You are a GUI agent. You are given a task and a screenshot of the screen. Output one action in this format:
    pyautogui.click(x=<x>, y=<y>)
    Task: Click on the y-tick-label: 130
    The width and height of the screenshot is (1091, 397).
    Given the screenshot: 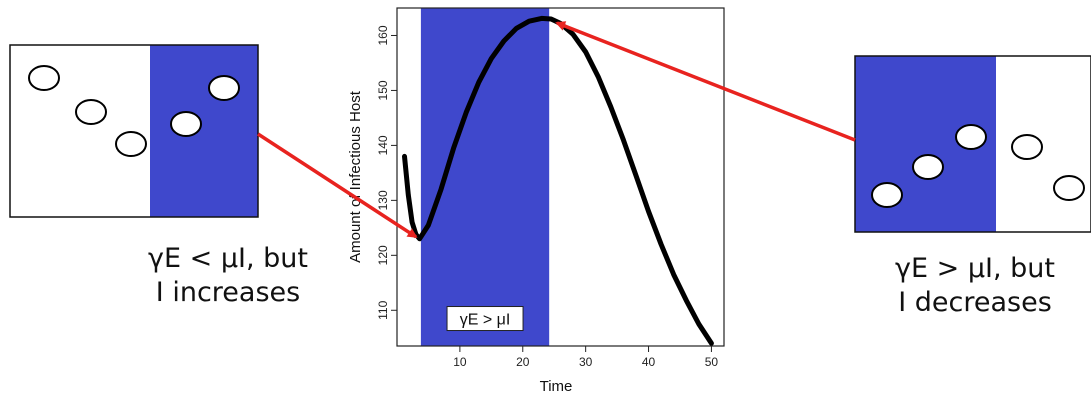 What is the action you would take?
    pyautogui.click(x=383, y=200)
    